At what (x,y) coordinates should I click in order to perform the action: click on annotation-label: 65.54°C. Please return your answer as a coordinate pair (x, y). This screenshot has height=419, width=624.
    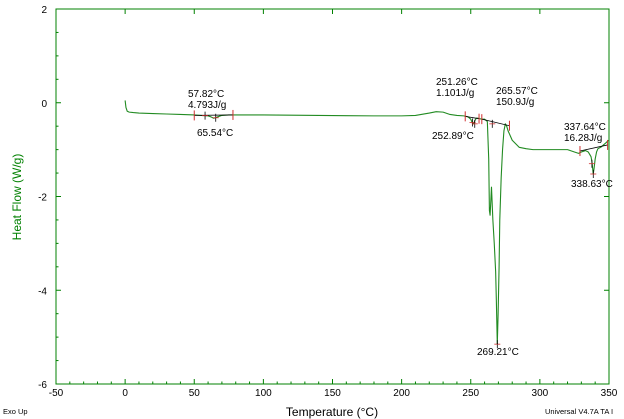
    Looking at the image, I should click on (215, 133).